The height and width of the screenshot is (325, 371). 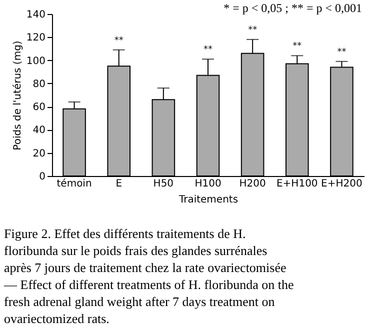 I want to click on y-tick-label: 120, so click(x=36, y=38).